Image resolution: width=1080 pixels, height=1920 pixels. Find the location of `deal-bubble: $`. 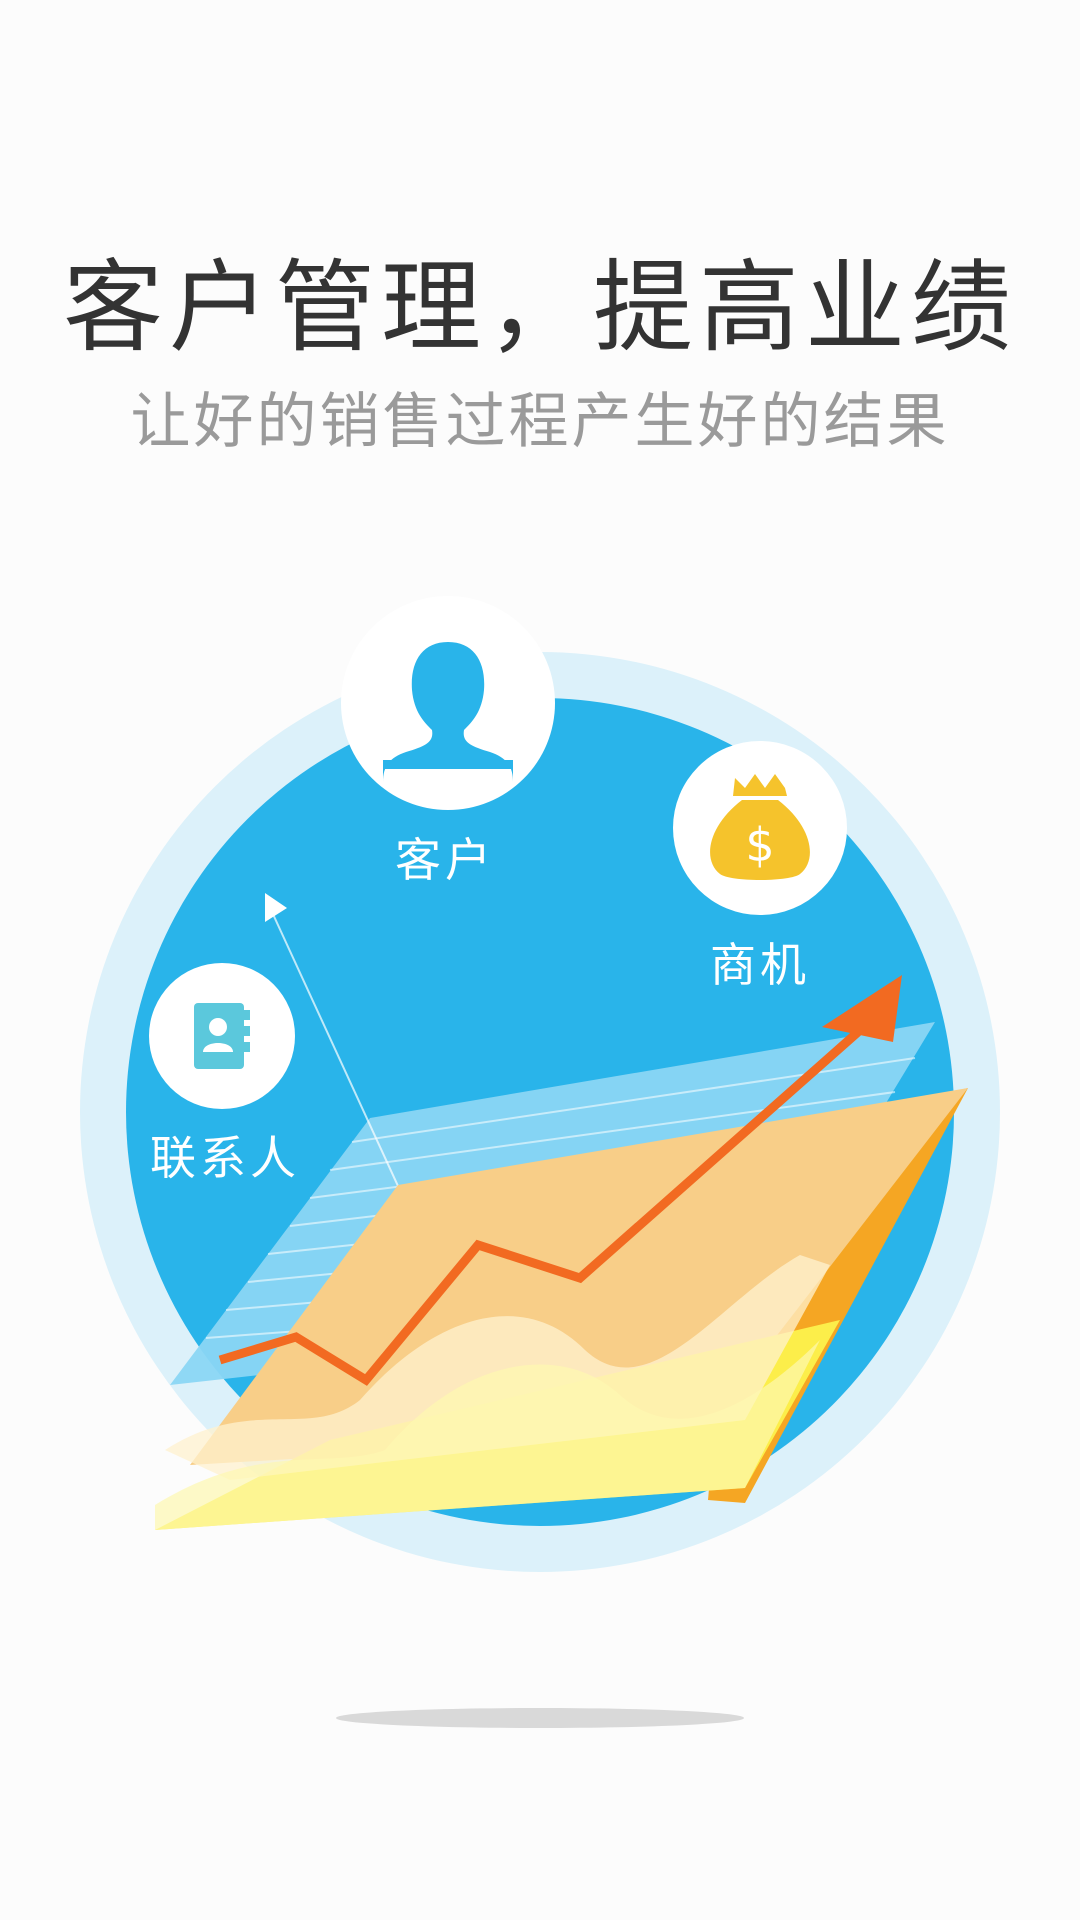

deal-bubble: $ is located at coordinates (760, 828).